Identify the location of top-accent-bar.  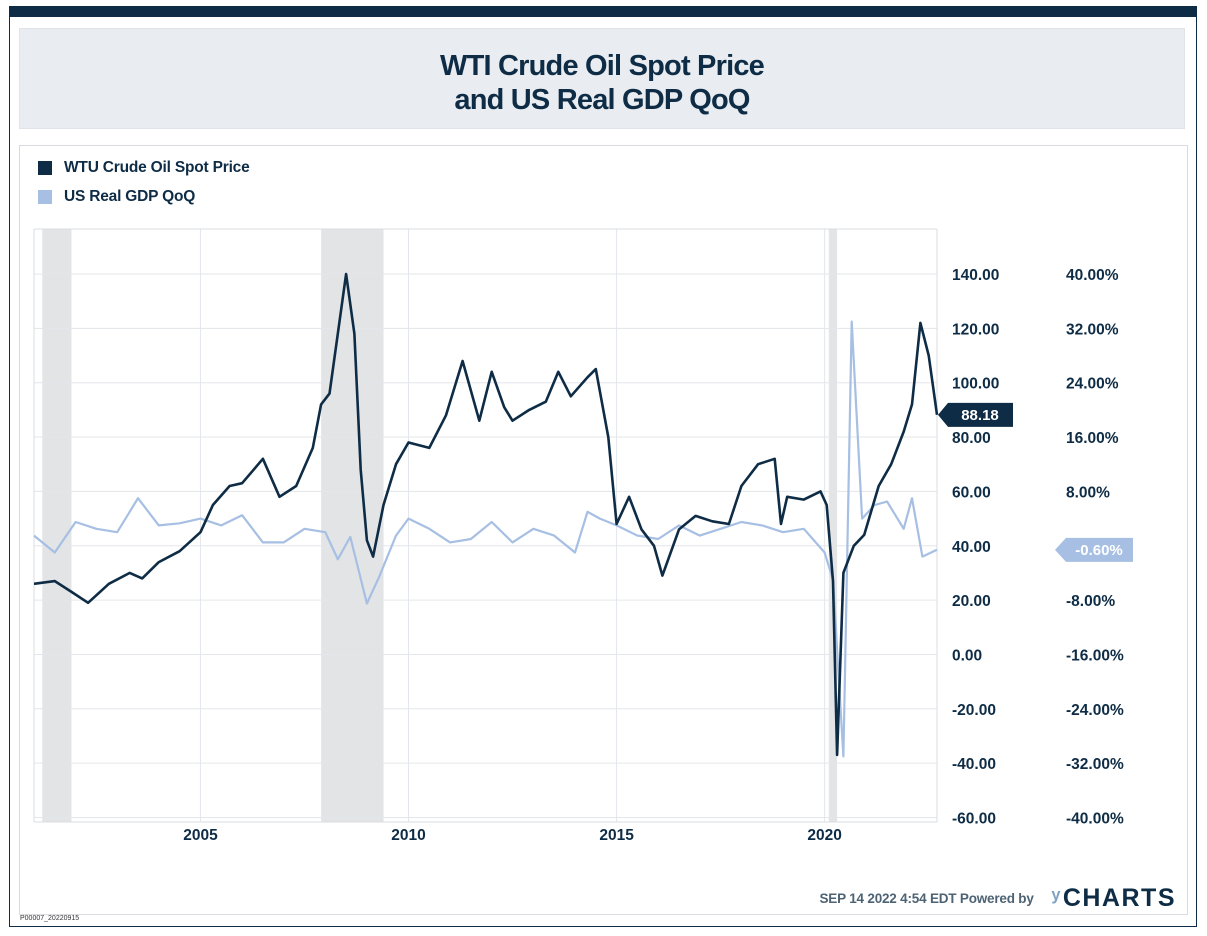
(603, 11).